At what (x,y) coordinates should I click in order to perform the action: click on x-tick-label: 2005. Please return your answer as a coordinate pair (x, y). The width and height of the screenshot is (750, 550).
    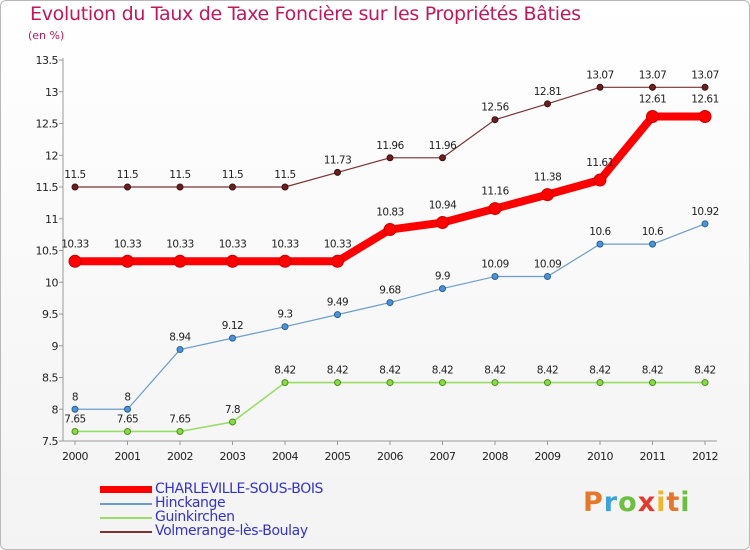
    Looking at the image, I should click on (338, 456).